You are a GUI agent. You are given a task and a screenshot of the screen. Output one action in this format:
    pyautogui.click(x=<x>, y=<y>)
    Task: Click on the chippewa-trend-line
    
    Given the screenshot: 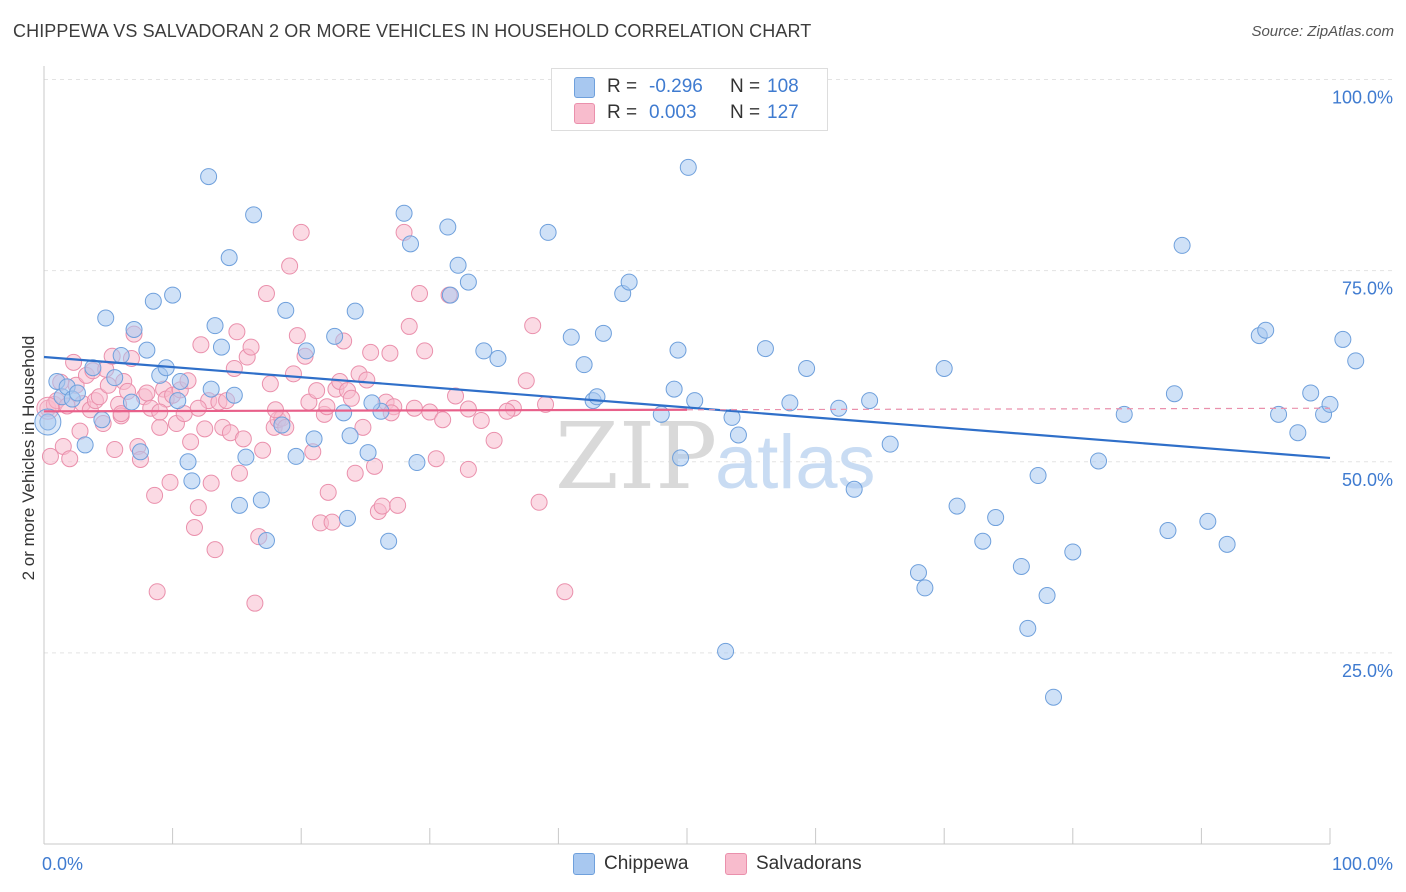 What is the action you would take?
    pyautogui.click(x=687, y=407)
    